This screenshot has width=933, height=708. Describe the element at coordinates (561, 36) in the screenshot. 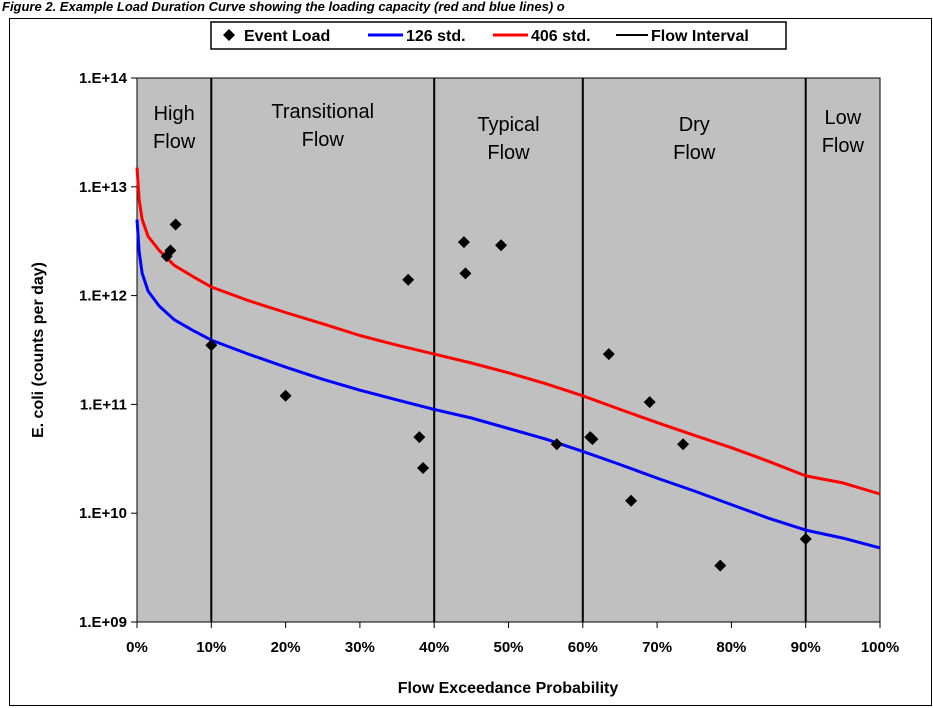

I see `legend-label-406-std: 406 std.` at that location.